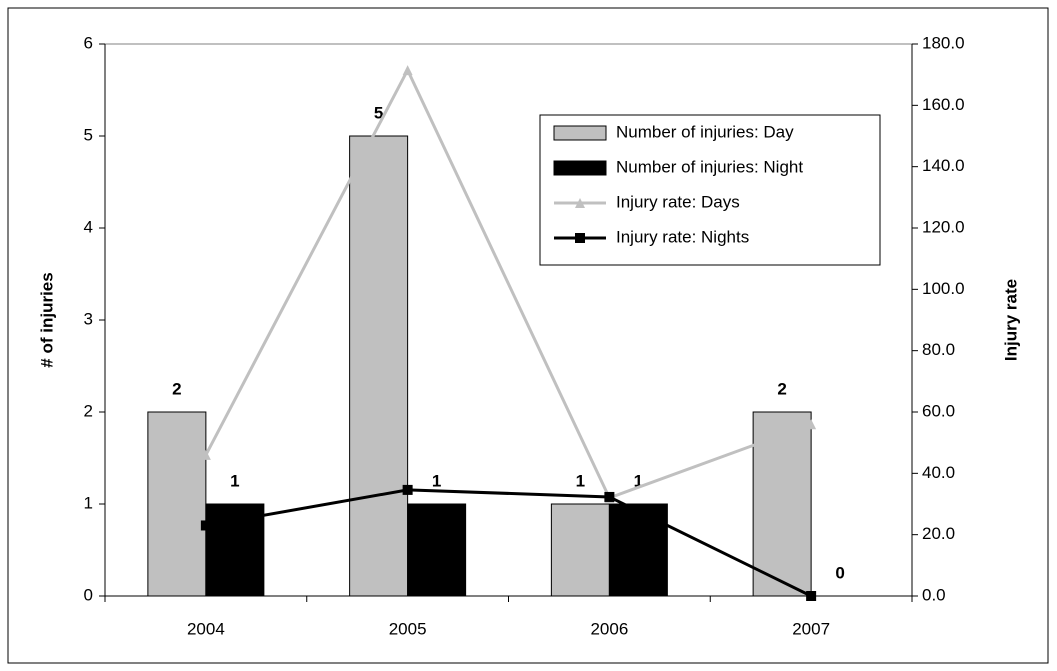 This screenshot has height=671, width=1057. Describe the element at coordinates (88, 502) in the screenshot. I see `y-tick-label: 1` at that location.